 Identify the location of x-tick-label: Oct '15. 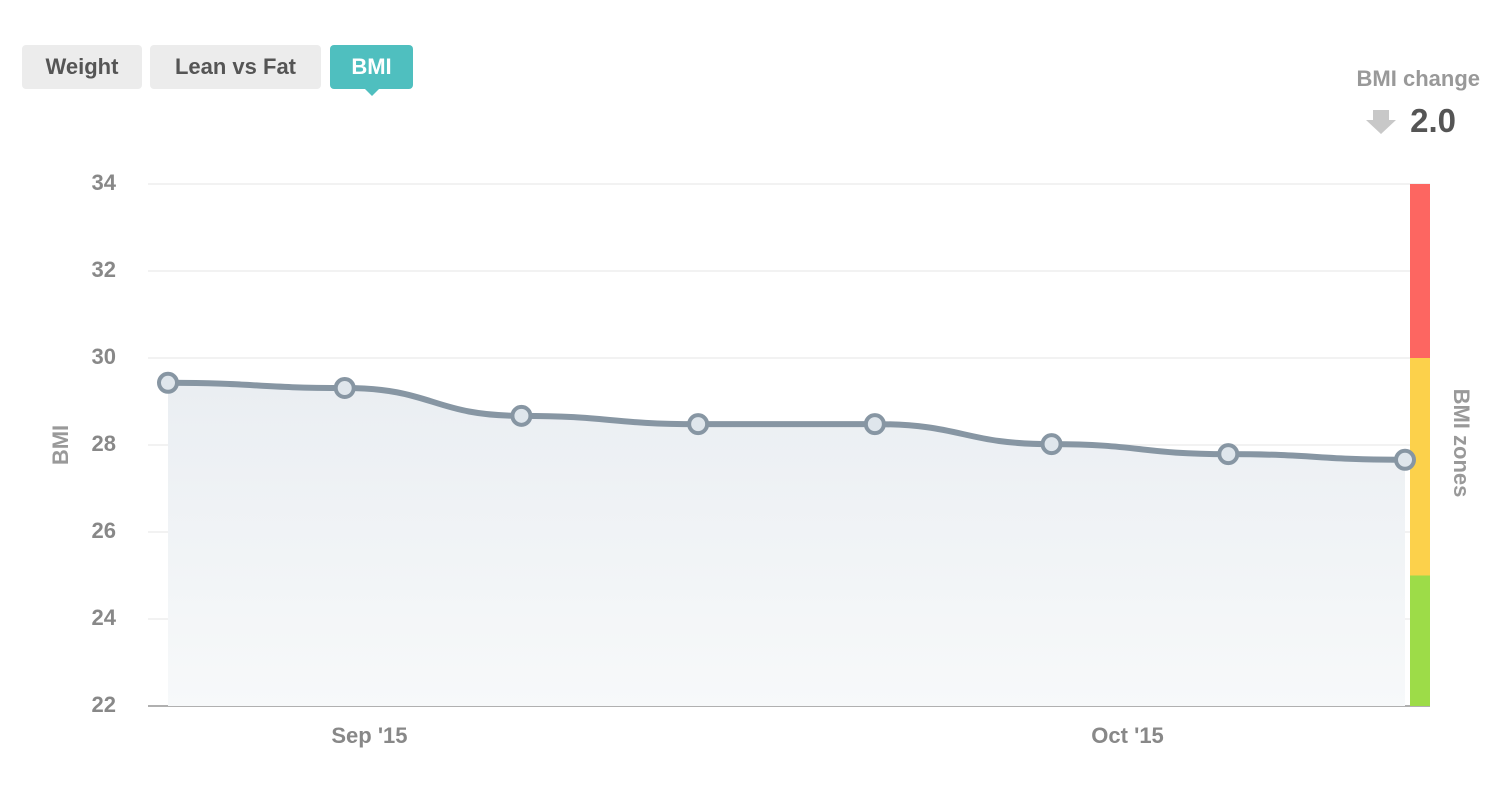
(1127, 735).